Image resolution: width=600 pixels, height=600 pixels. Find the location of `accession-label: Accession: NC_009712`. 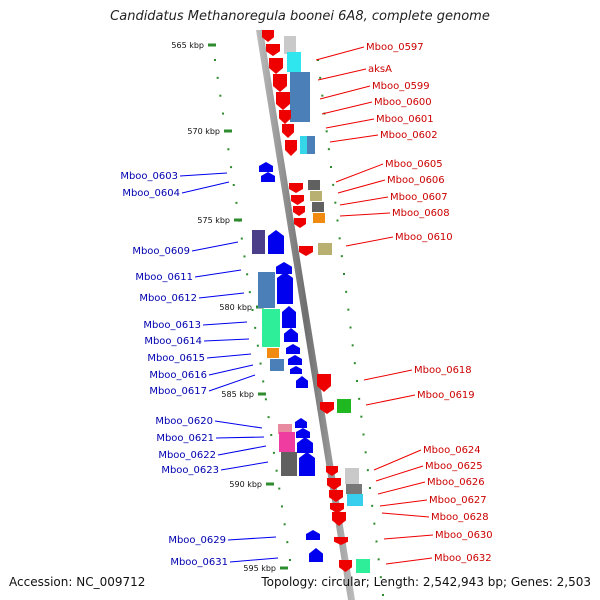

accession-label: Accession: NC_009712 is located at coordinates (77, 582).